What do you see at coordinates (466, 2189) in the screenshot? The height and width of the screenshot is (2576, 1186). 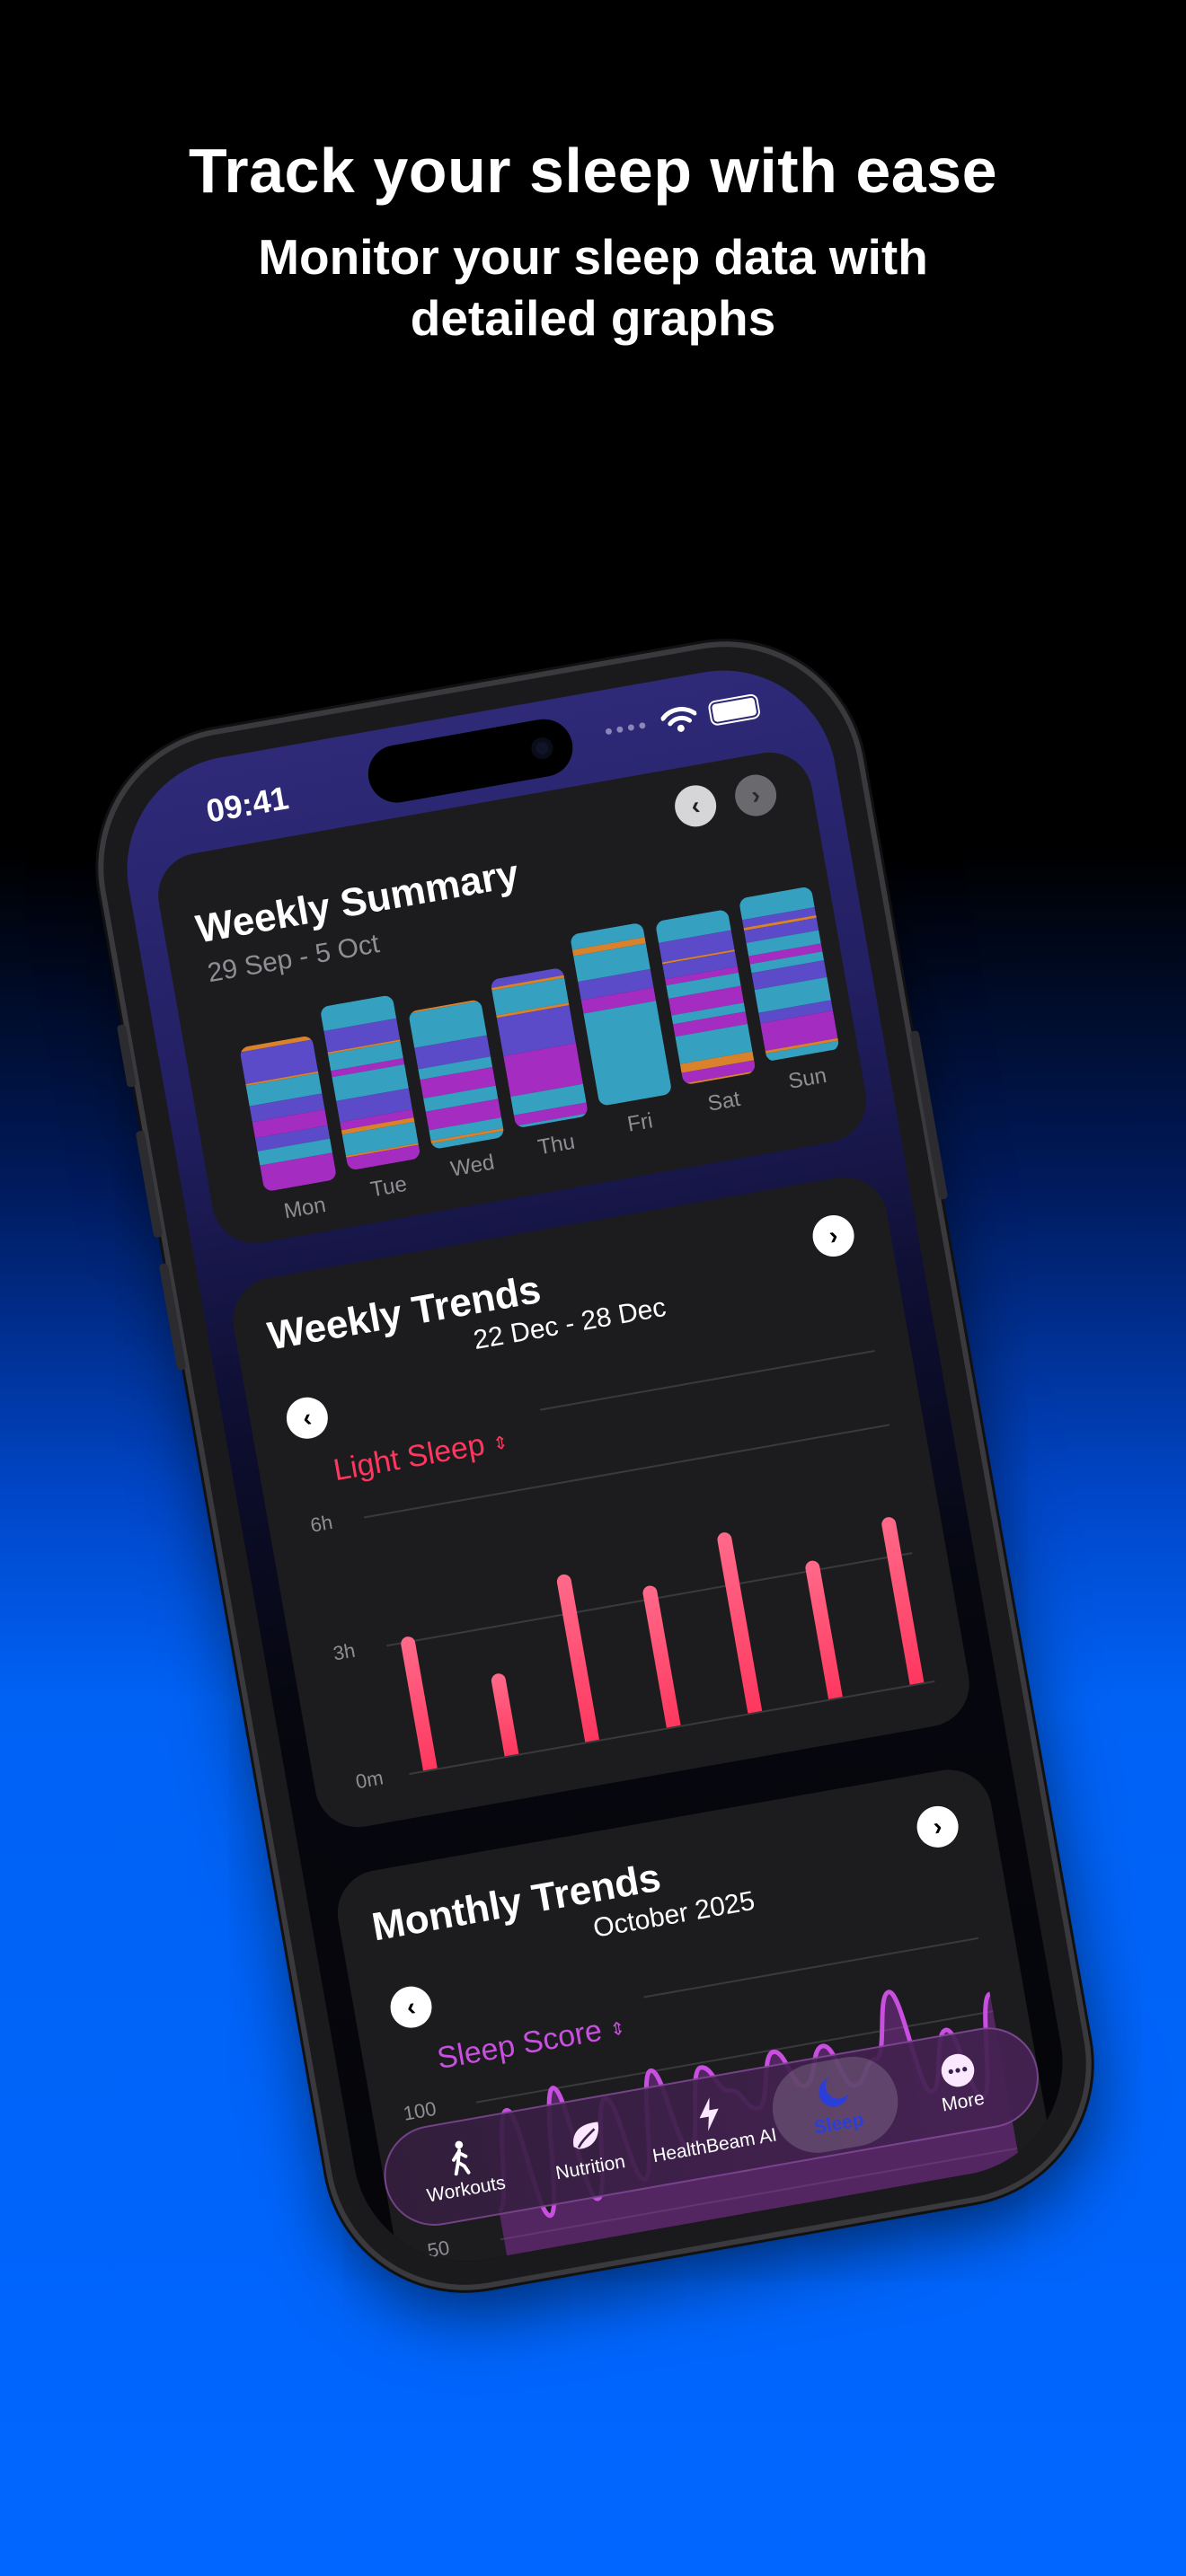 I see `tab-label: Workouts` at bounding box center [466, 2189].